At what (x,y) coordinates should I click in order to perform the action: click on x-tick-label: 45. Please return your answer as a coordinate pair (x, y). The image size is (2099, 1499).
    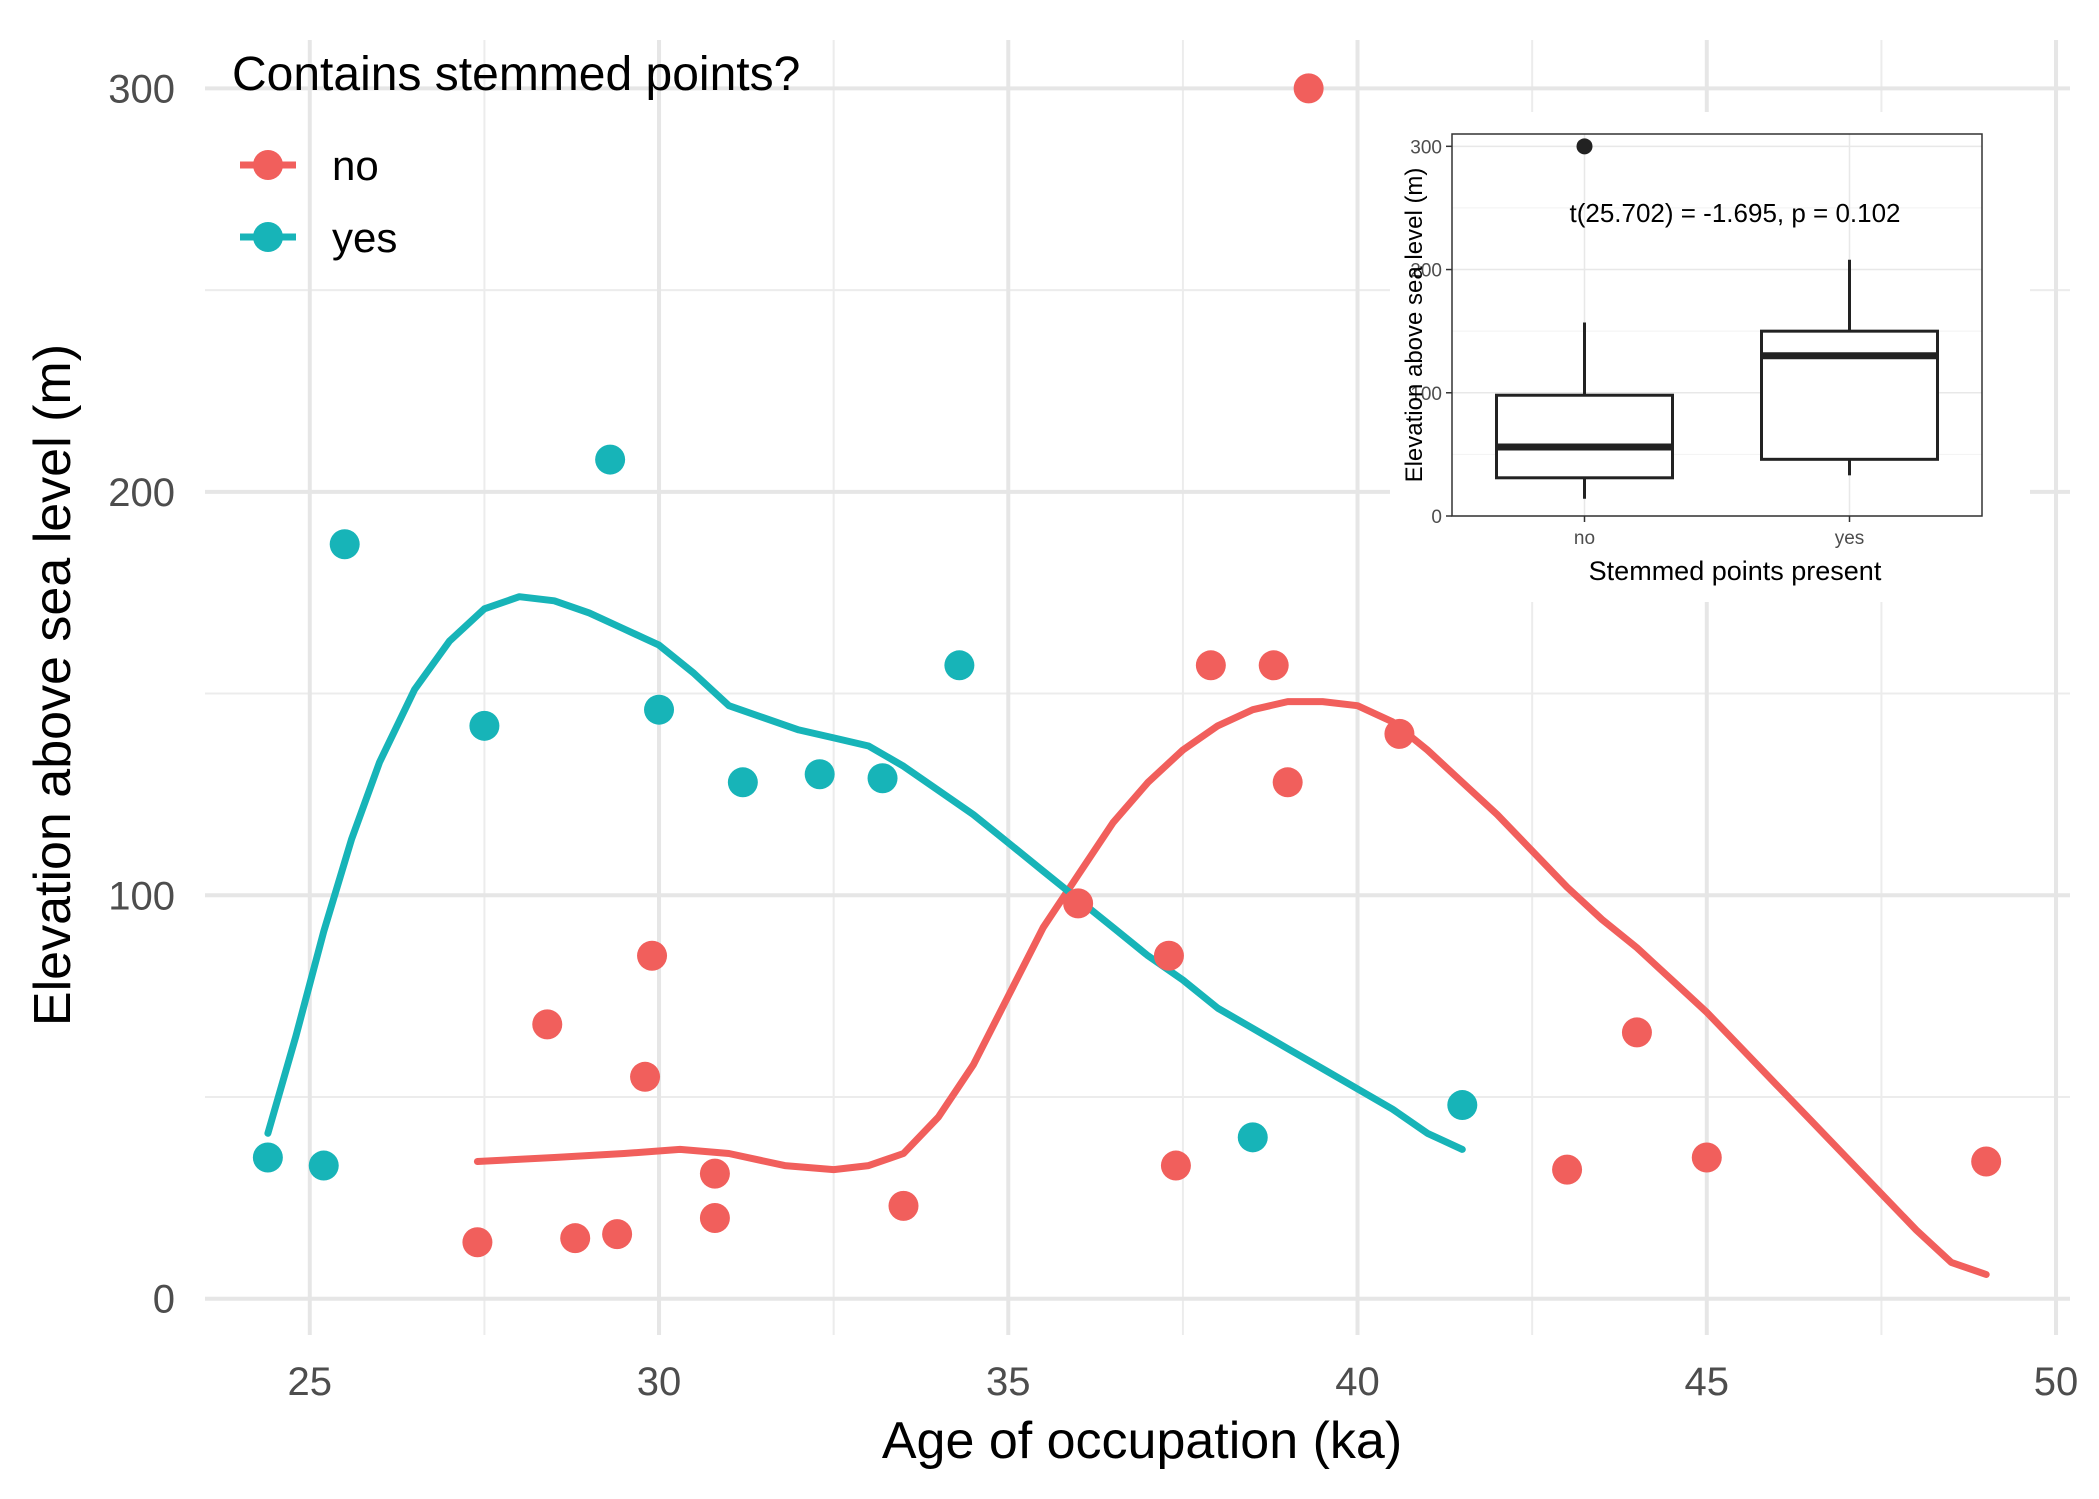
    Looking at the image, I should click on (1707, 1382).